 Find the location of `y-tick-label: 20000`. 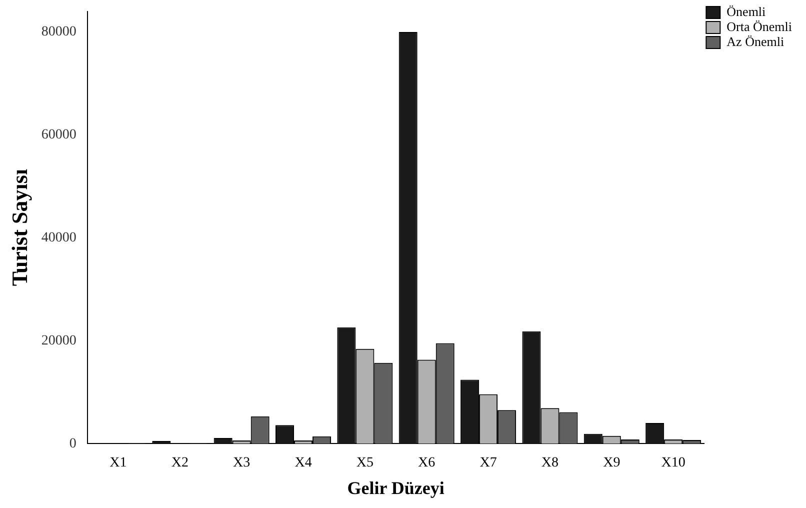

y-tick-label: 20000 is located at coordinates (58, 340).